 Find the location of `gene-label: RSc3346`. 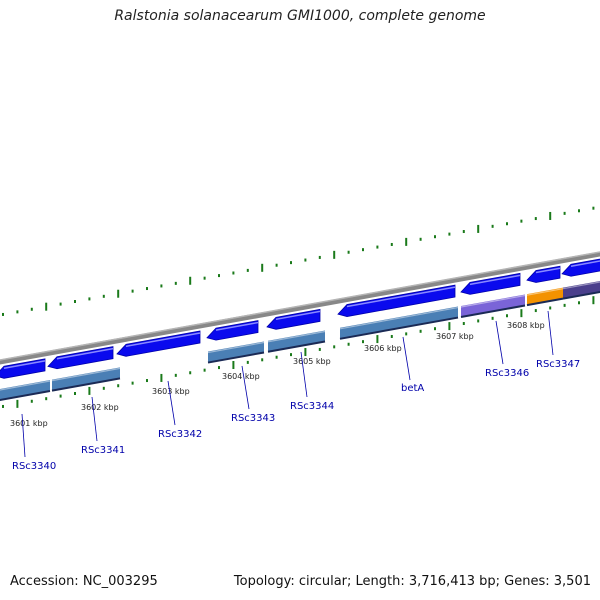

gene-label: RSc3346 is located at coordinates (507, 373).